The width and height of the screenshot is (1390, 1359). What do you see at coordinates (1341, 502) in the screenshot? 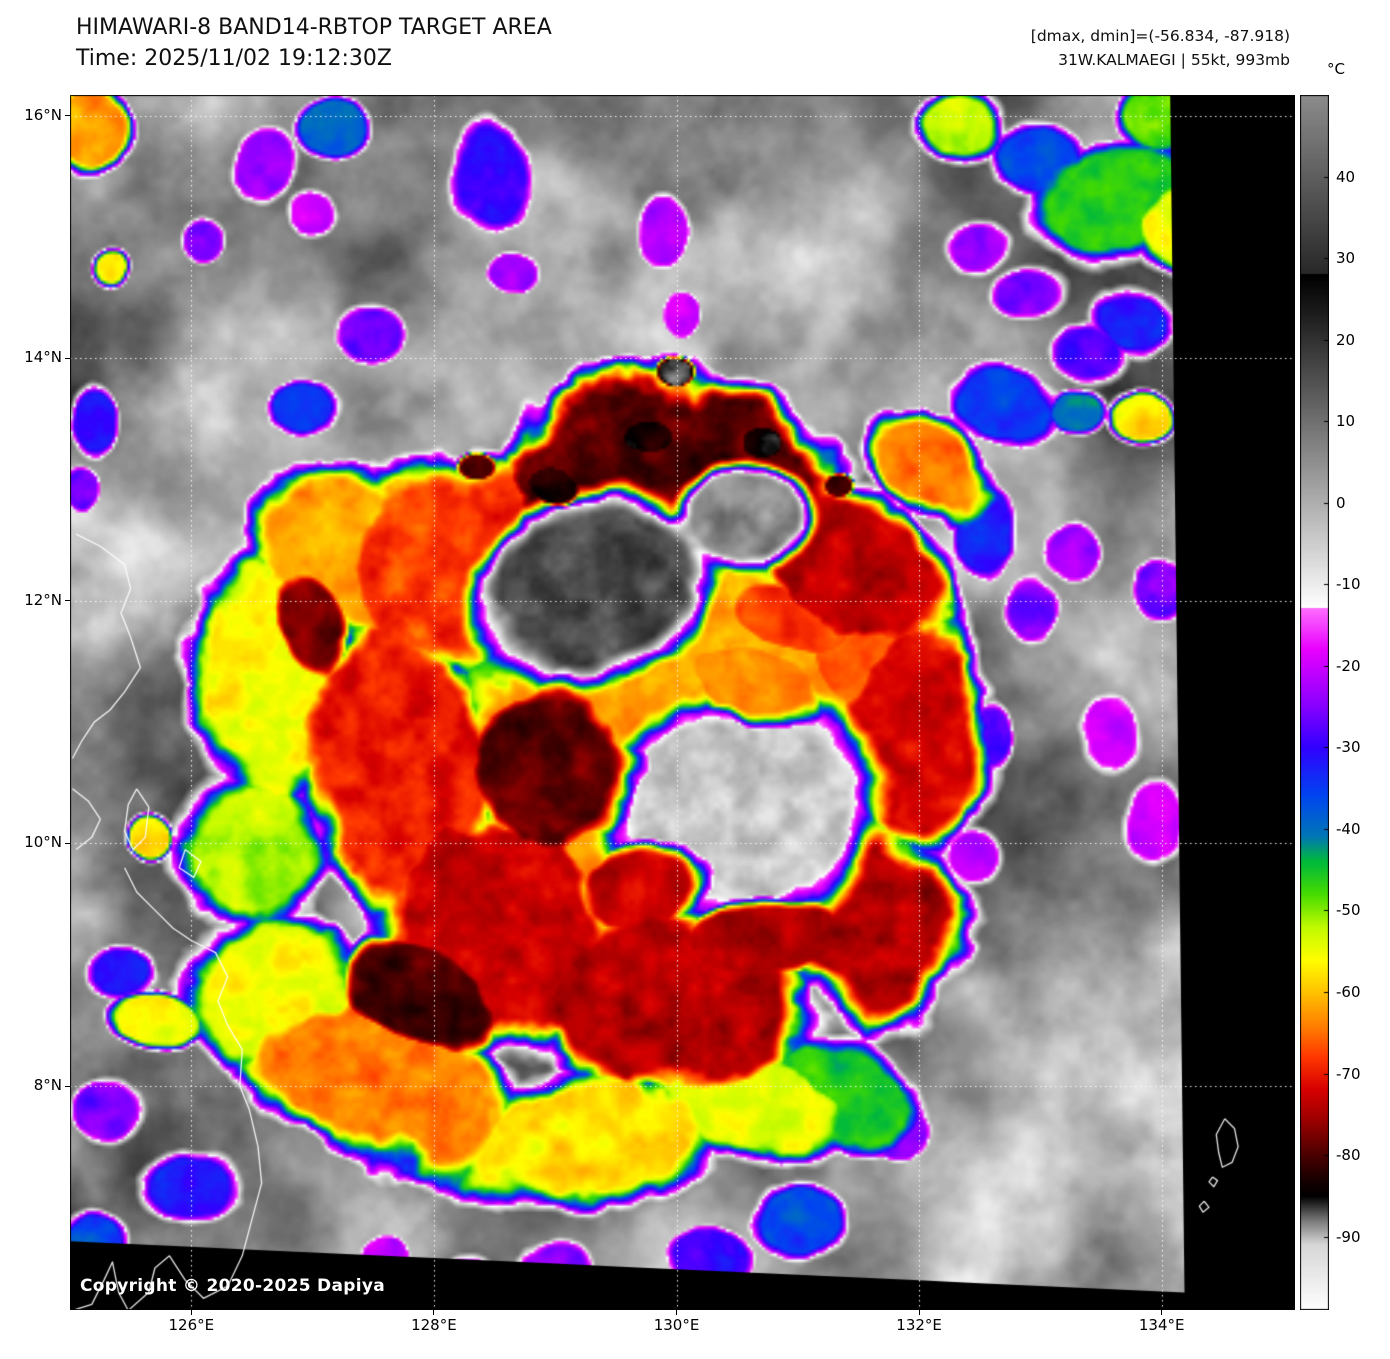
I see `colorbar-tick-label: 0` at bounding box center [1341, 502].